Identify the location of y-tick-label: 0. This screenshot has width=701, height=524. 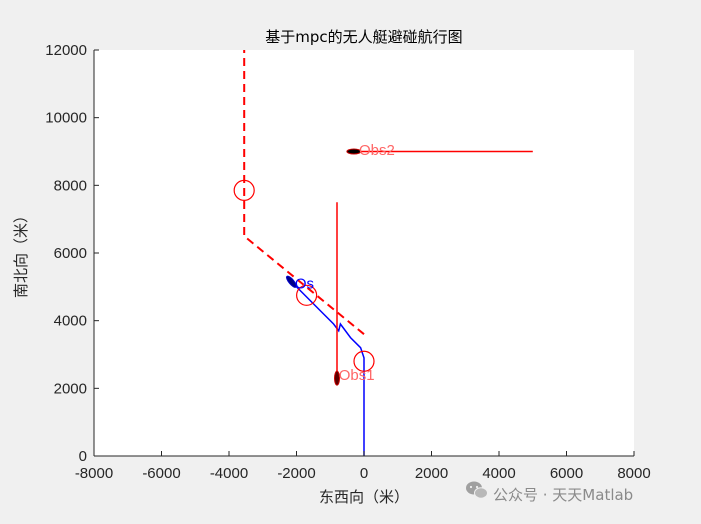
(83, 456).